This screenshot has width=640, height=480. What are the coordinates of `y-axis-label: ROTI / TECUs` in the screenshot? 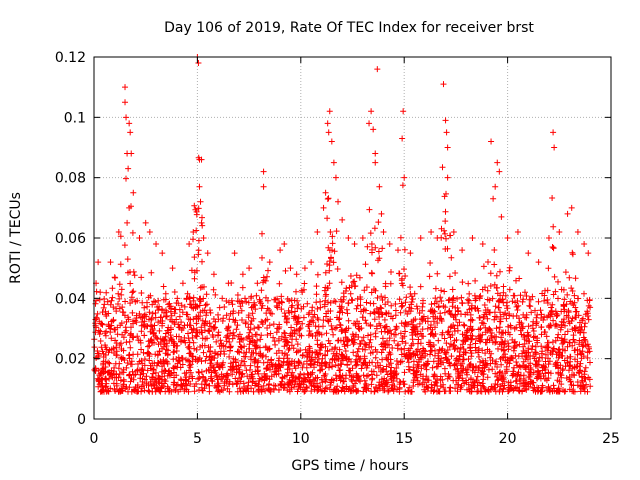 It's located at (16, 238).